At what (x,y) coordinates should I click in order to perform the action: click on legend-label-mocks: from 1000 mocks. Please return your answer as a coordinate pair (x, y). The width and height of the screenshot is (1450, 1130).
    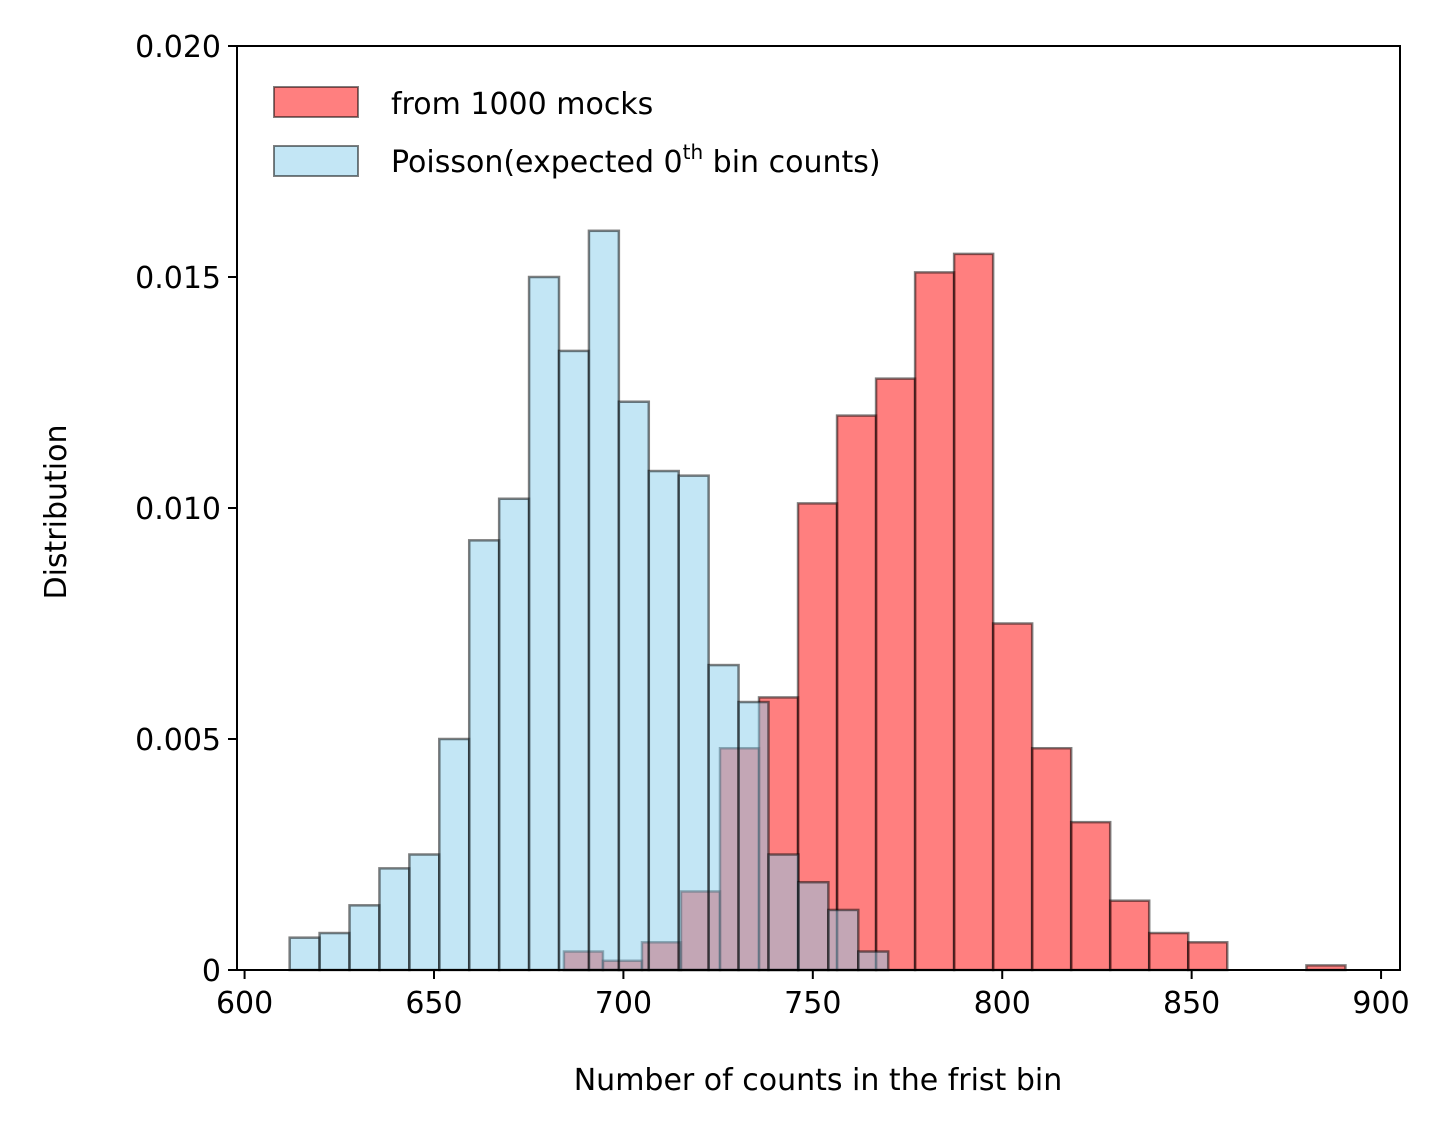
    Looking at the image, I should click on (522, 104).